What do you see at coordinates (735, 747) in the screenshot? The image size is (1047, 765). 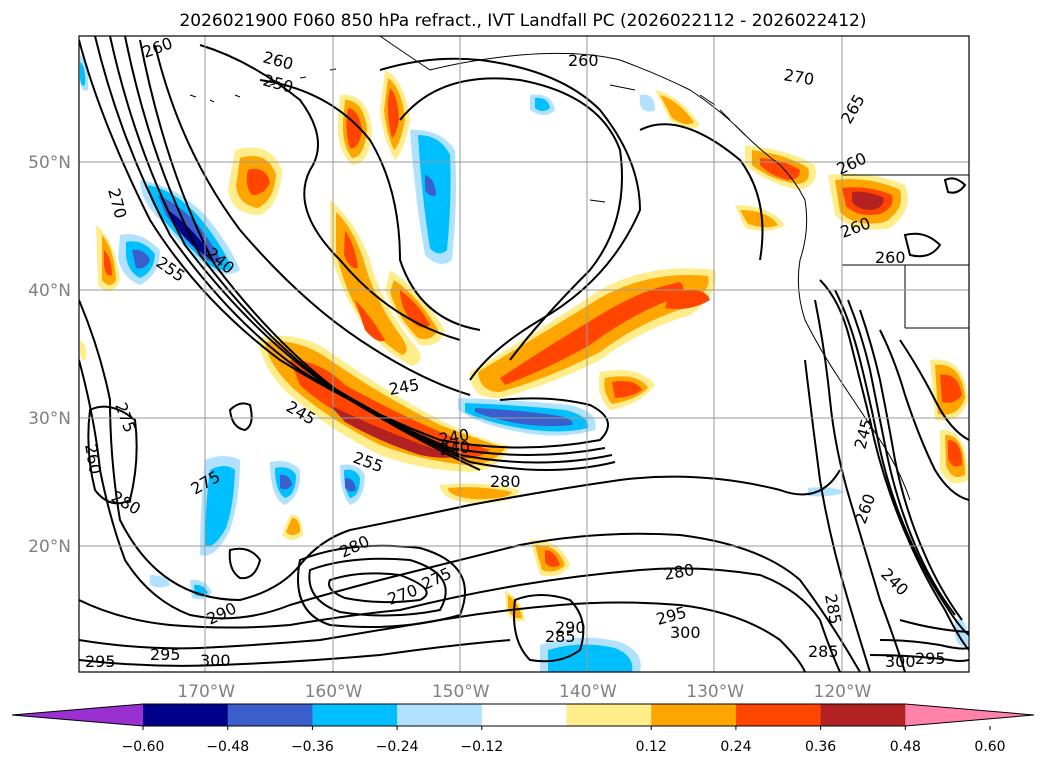 I see `colorbar-tick-label: 0.24` at bounding box center [735, 747].